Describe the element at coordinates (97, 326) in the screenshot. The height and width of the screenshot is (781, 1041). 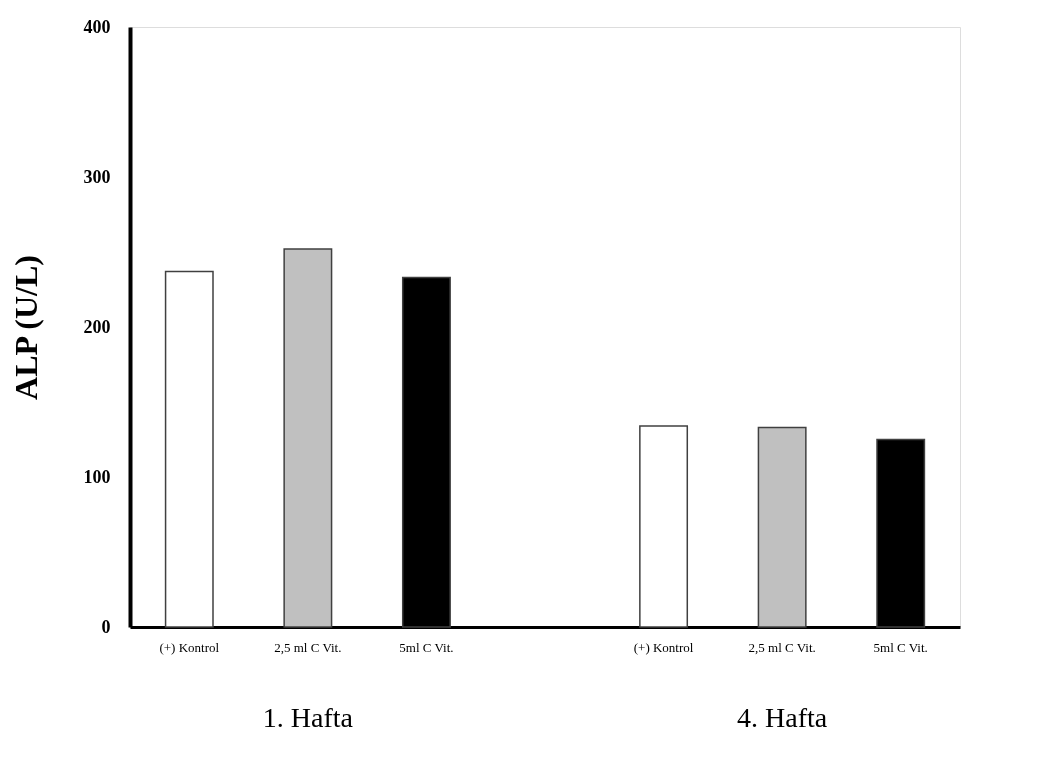
I see `y-tick-label: 200` at that location.